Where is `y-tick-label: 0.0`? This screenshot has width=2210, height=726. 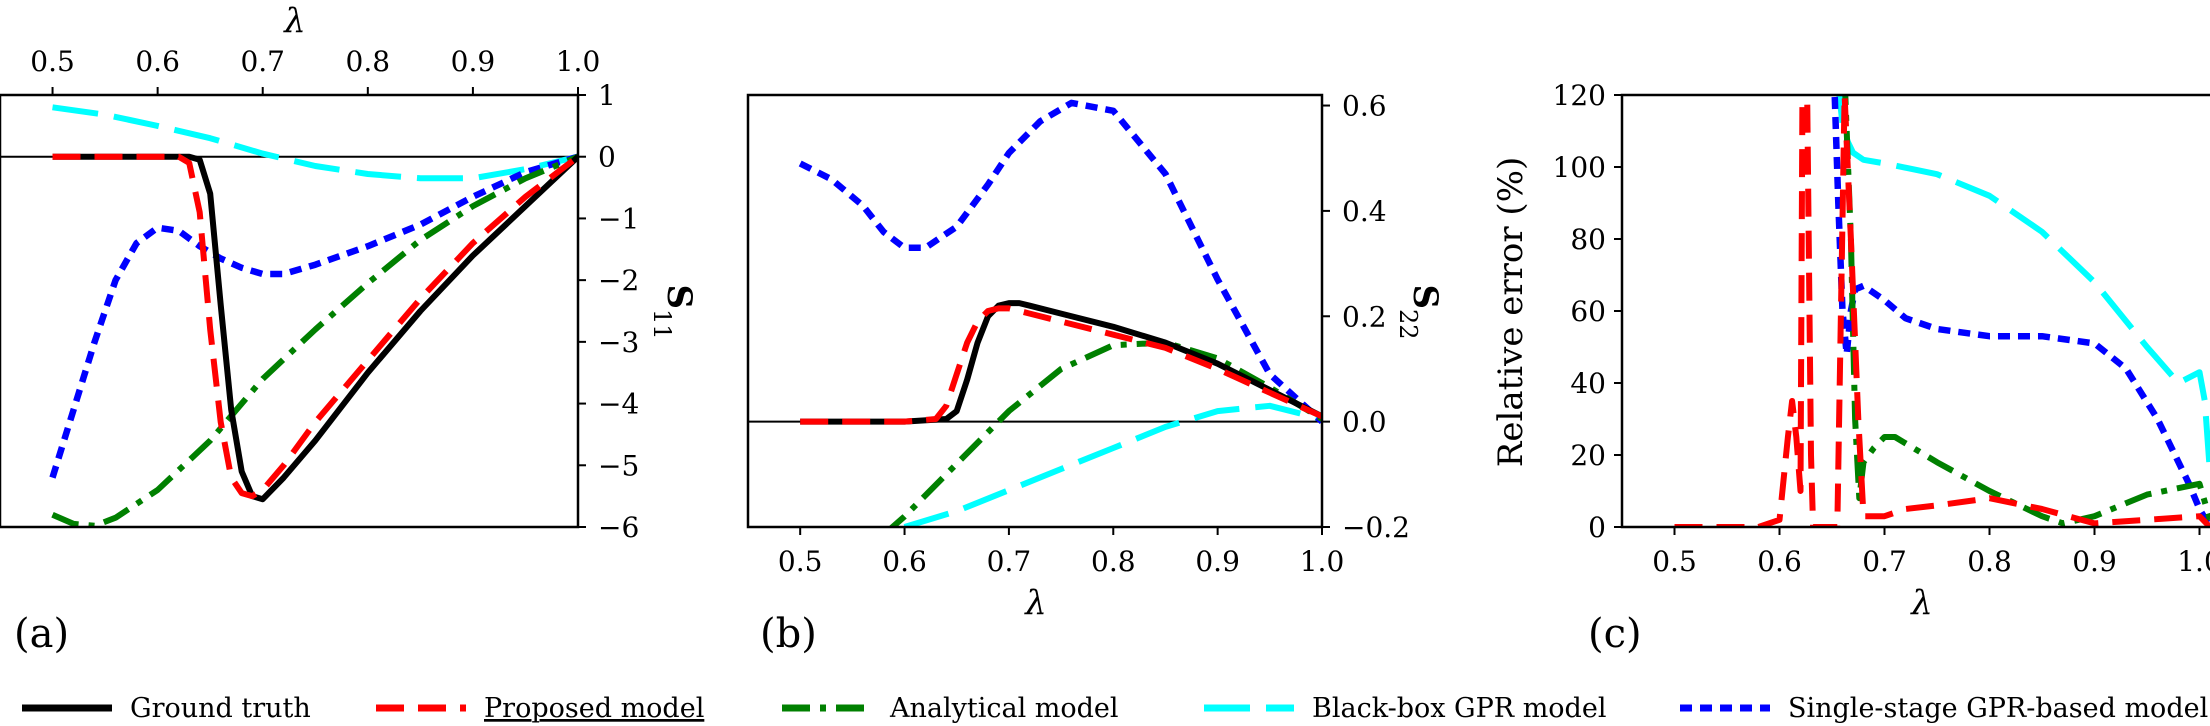
y-tick-label: 0.0 is located at coordinates (1364, 422).